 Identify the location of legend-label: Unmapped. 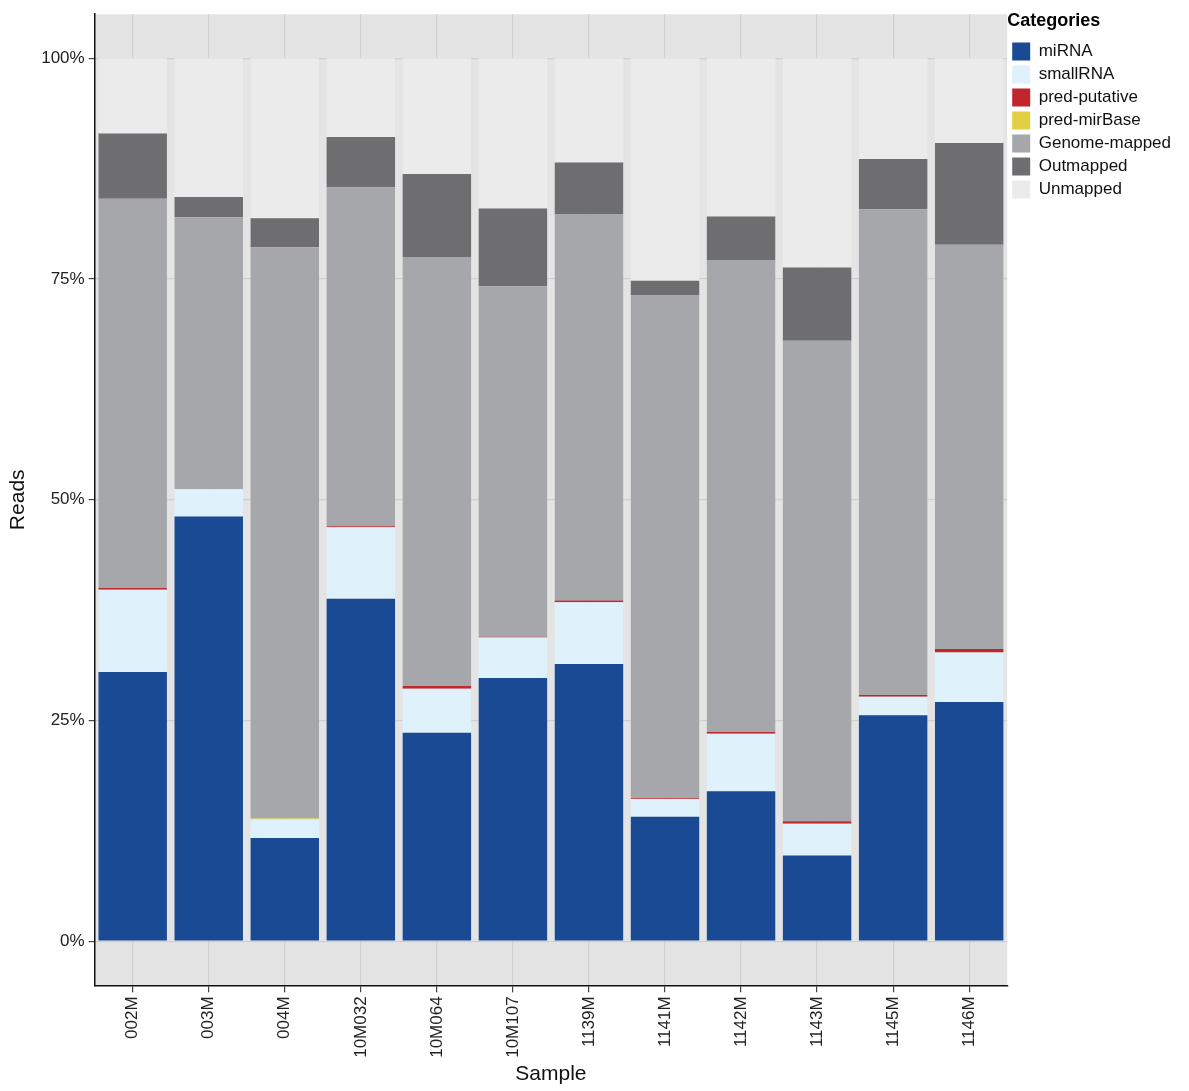
(1080, 189).